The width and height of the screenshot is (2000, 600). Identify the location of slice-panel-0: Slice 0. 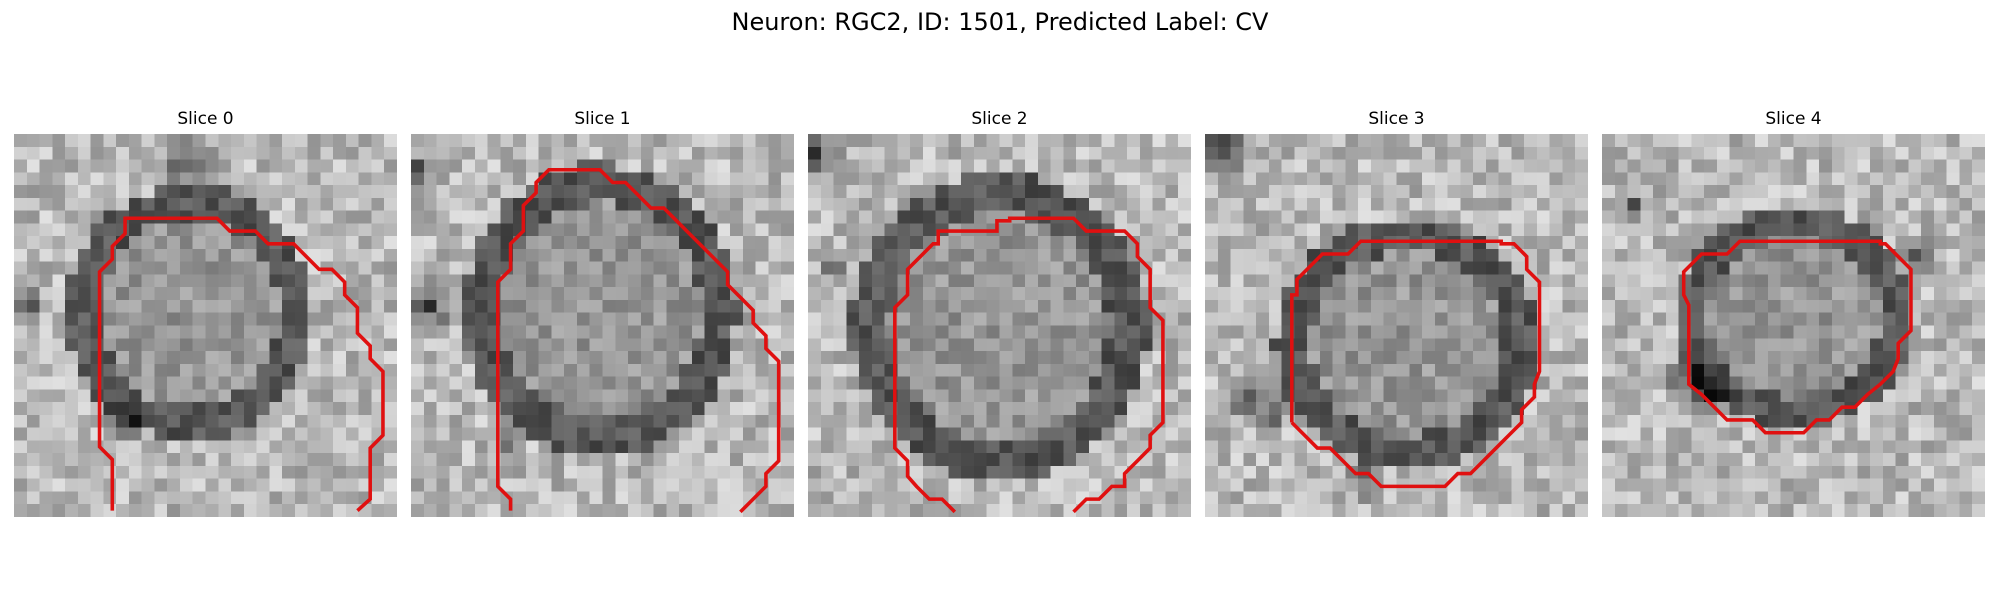
(205, 312).